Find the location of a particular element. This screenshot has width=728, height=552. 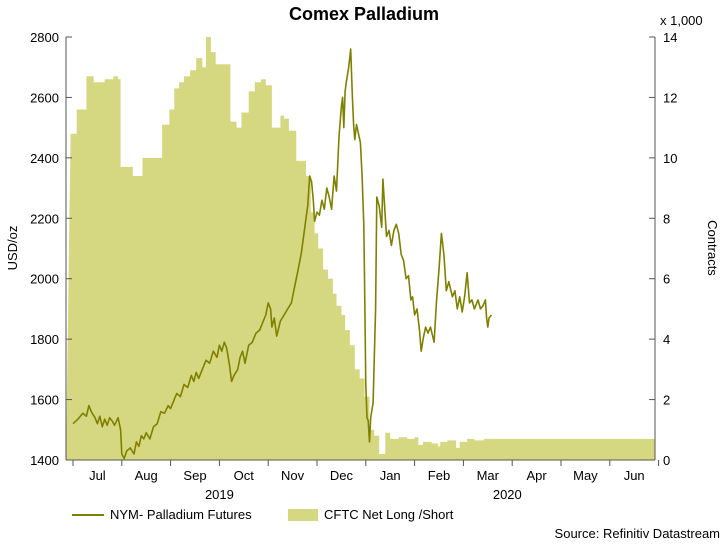

right-tick-label: 8 is located at coordinates (666, 218).